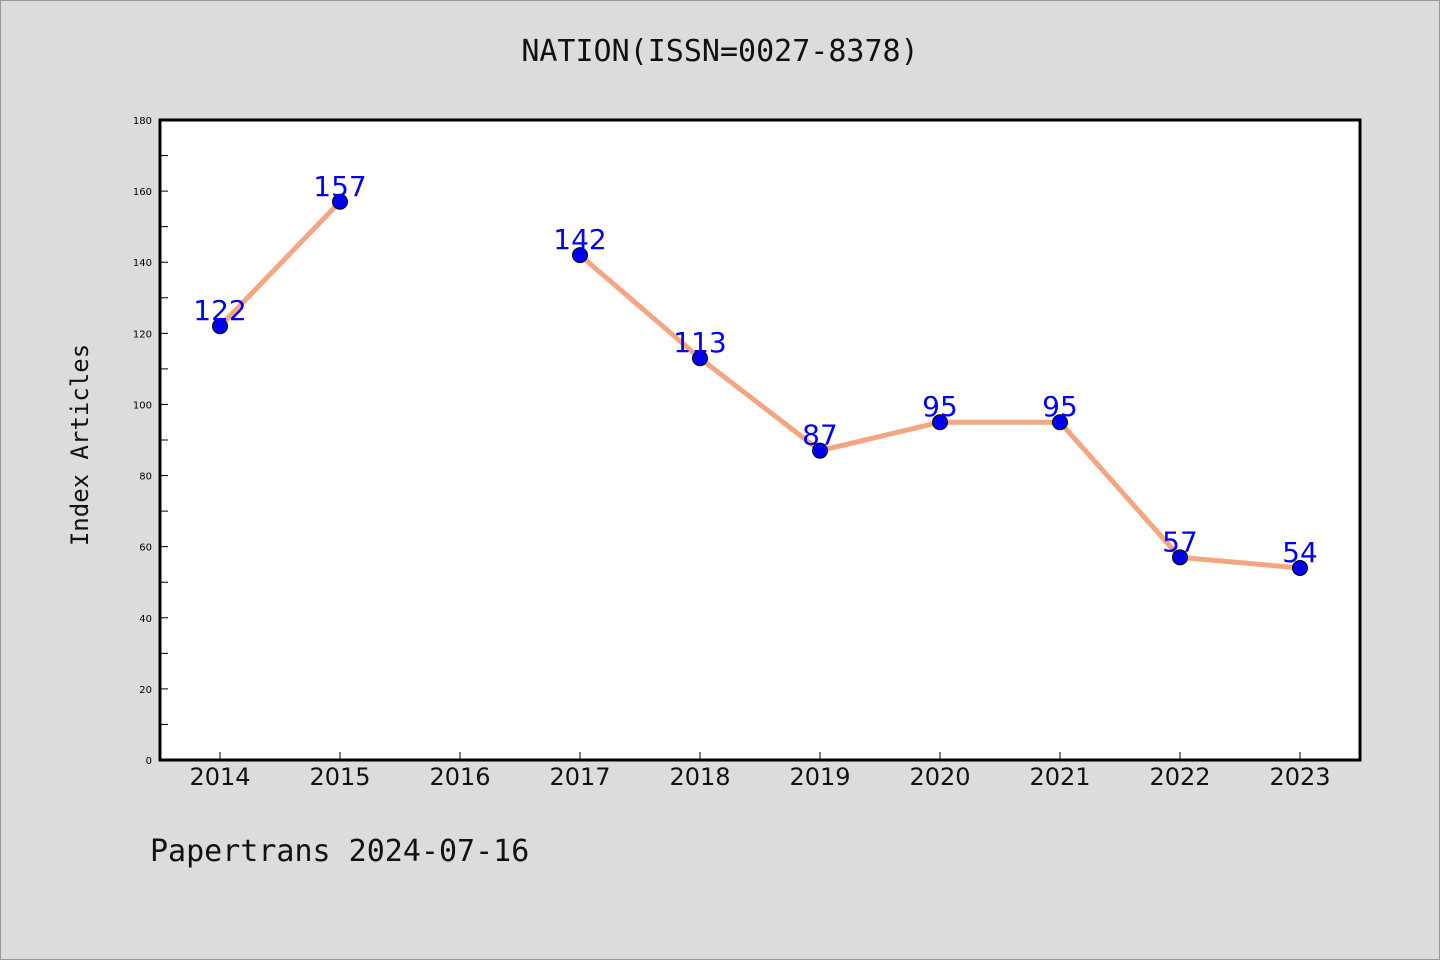 Image resolution: width=1440 pixels, height=960 pixels. Describe the element at coordinates (1300, 552) in the screenshot. I see `data-label: 54` at that location.